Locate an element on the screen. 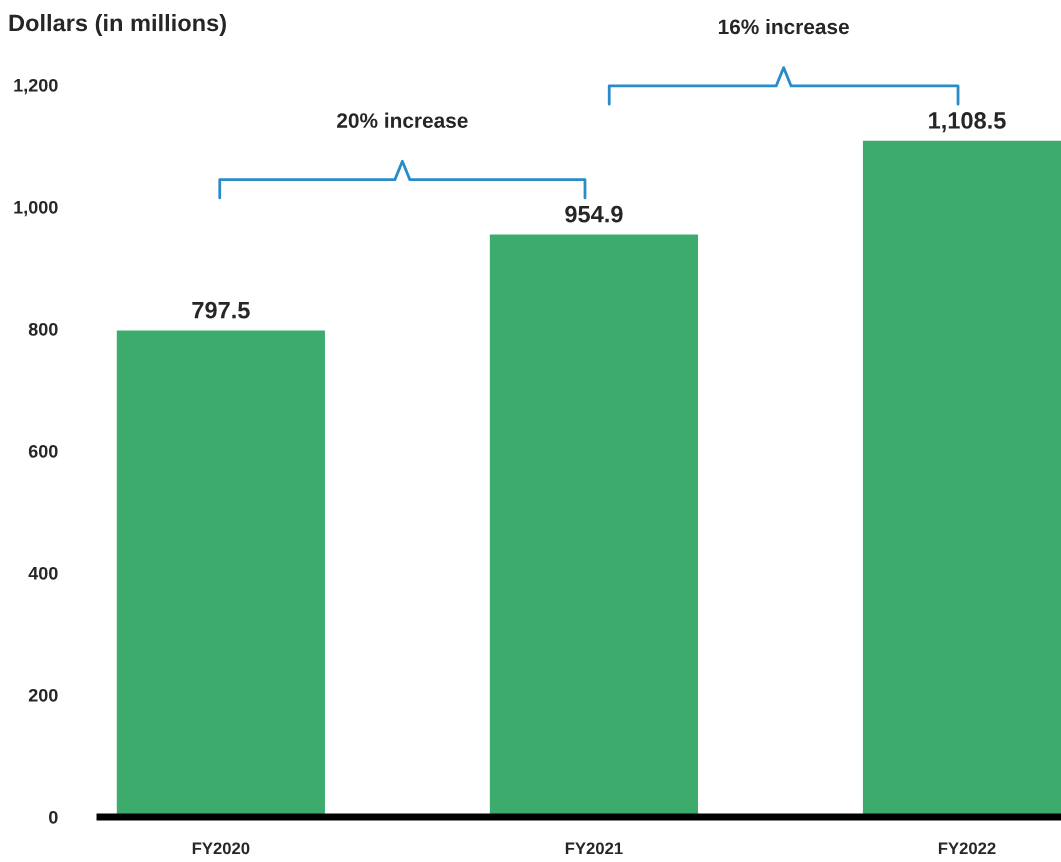 Image resolution: width=1061 pixels, height=862 pixels. data-label: 797.5 is located at coordinates (221, 310).